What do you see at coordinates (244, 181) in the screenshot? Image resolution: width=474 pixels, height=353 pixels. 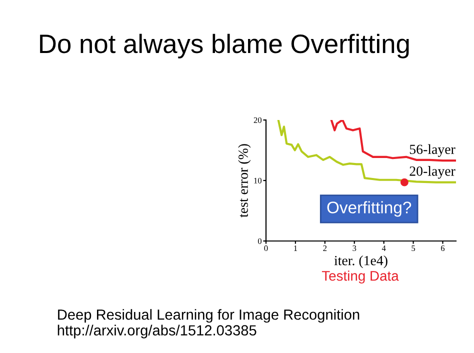 I see `y-axis-title: test error (%)` at bounding box center [244, 181].